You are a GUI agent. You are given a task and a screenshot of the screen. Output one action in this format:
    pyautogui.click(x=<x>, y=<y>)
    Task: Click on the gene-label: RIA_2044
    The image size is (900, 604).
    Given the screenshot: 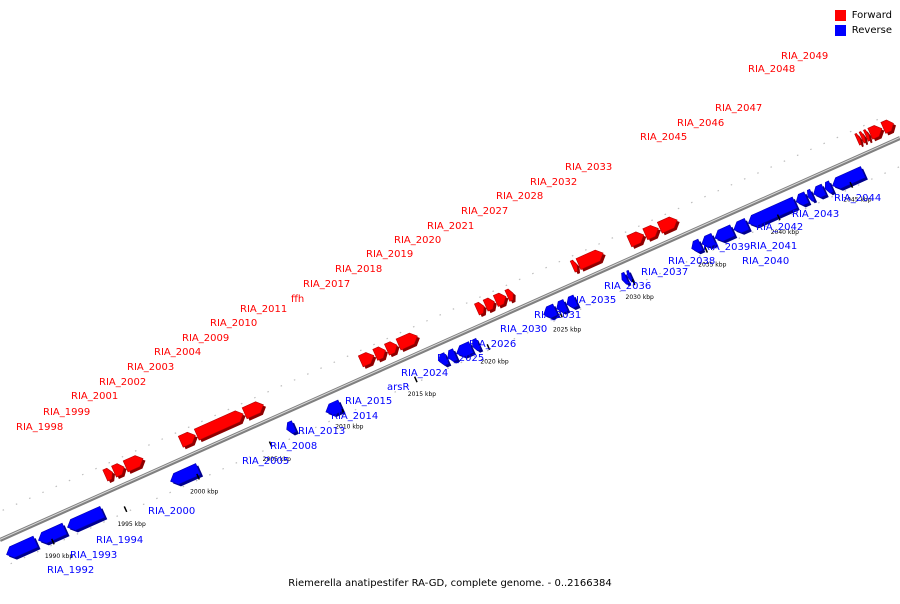 What is the action you would take?
    pyautogui.click(x=857, y=198)
    